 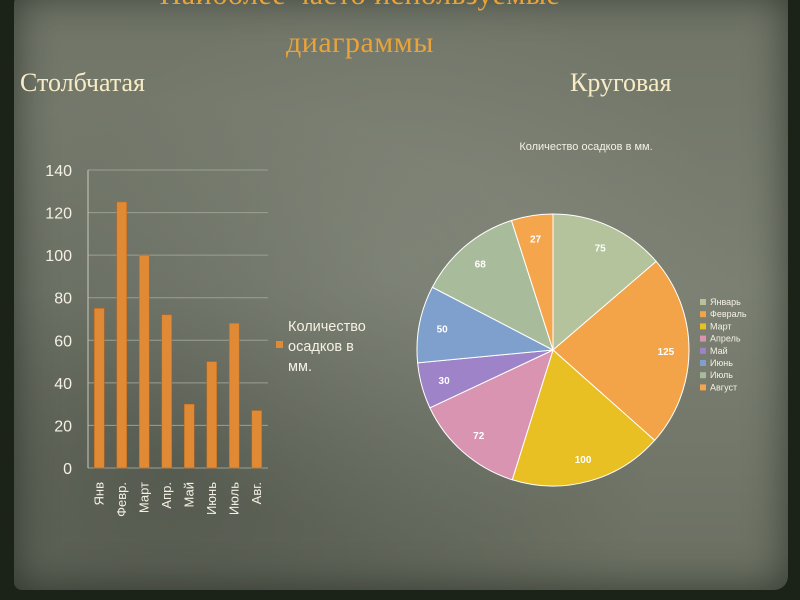 What do you see at coordinates (63, 299) in the screenshot?
I see `bar-chart-y-tick-label: 80` at bounding box center [63, 299].